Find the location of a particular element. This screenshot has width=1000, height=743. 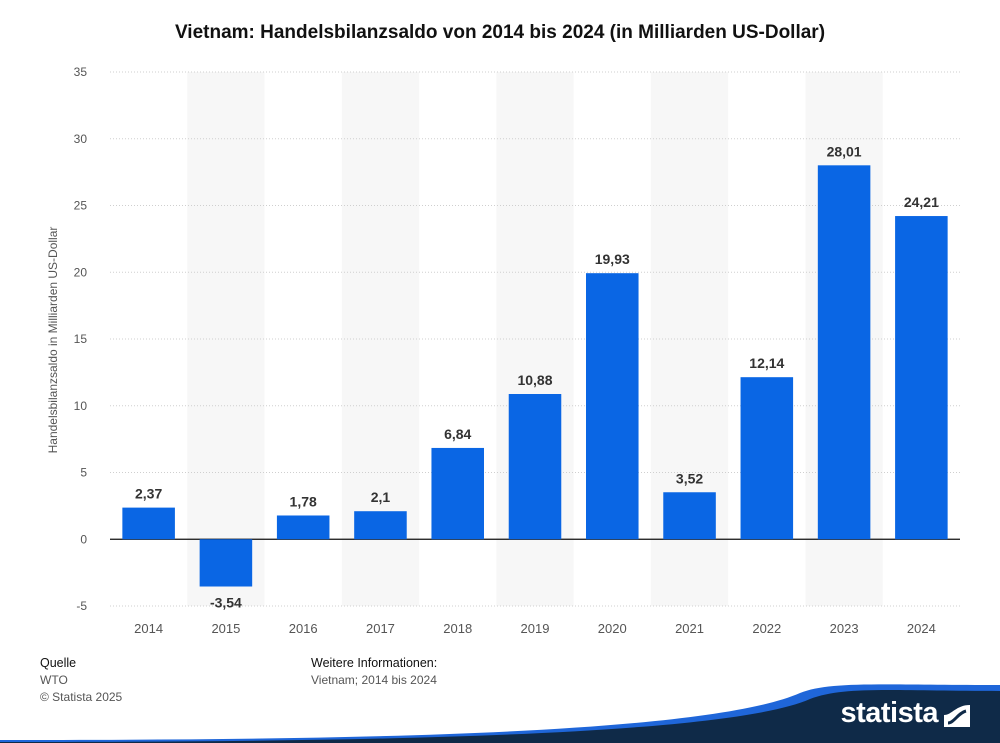

copyright: © Statista 2025 is located at coordinates (81, 697).